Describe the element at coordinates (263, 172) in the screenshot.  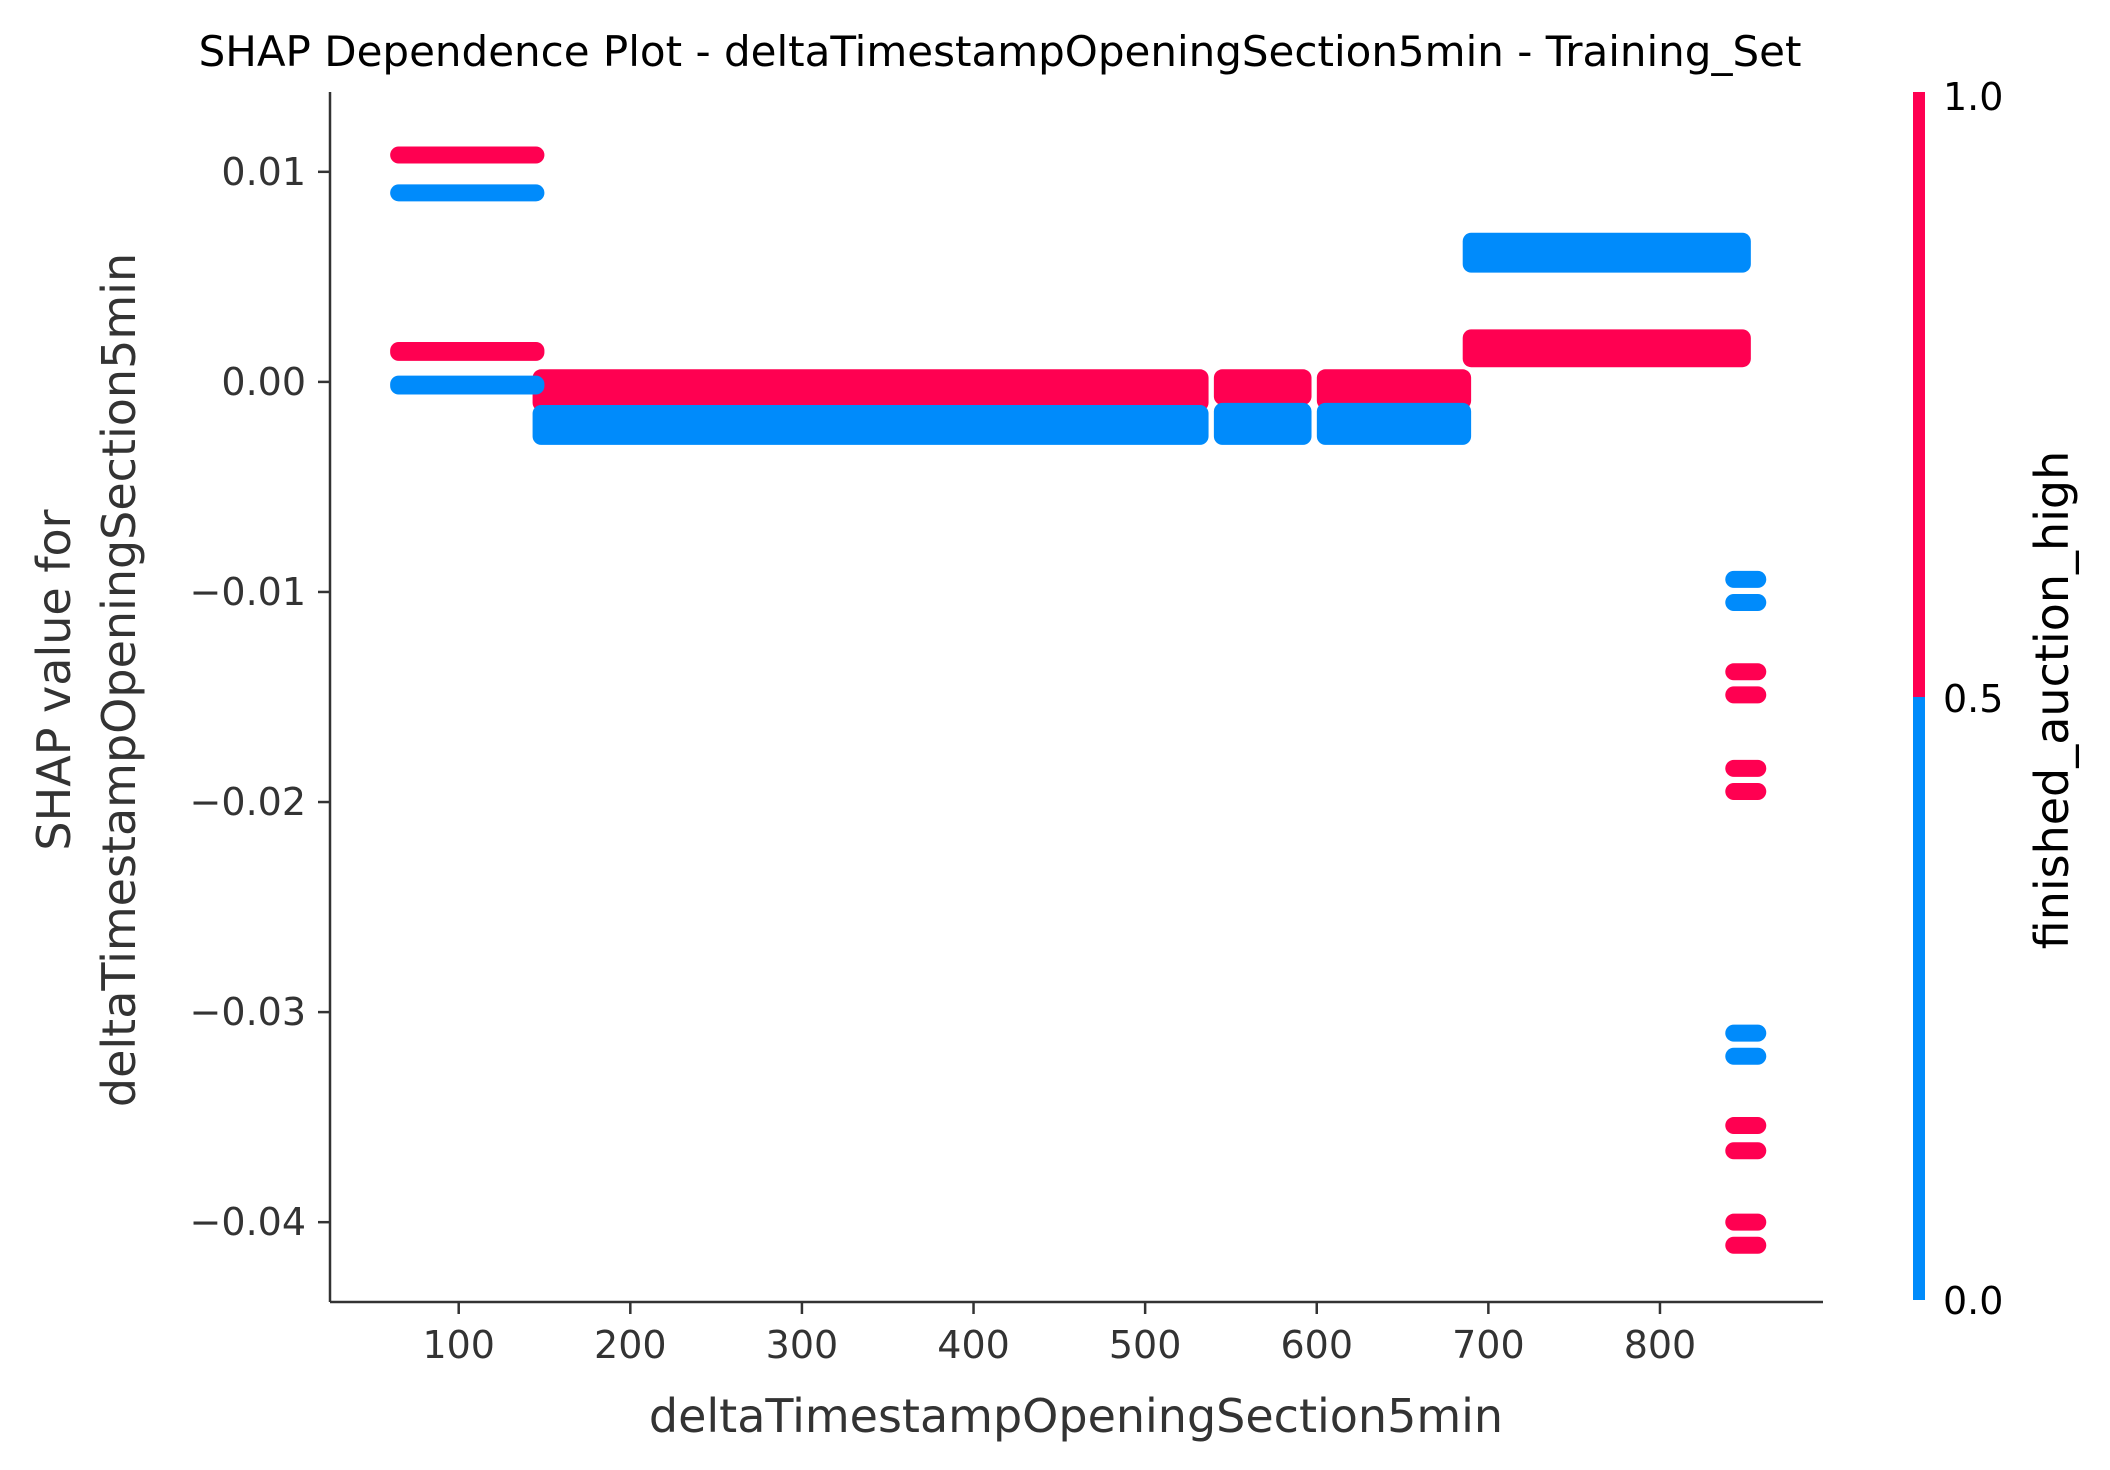
I see `y-tick-label: 0.01` at that location.